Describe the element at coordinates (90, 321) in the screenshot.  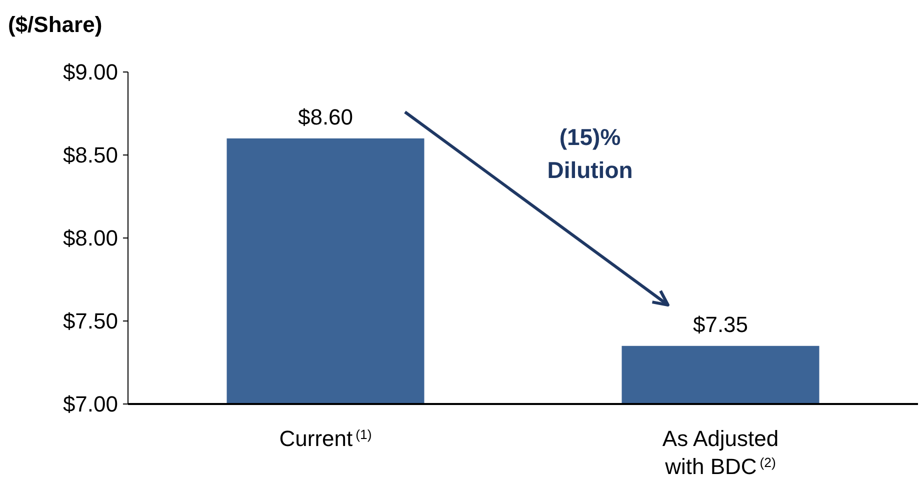
I see `y-tick-label: $7.50` at that location.